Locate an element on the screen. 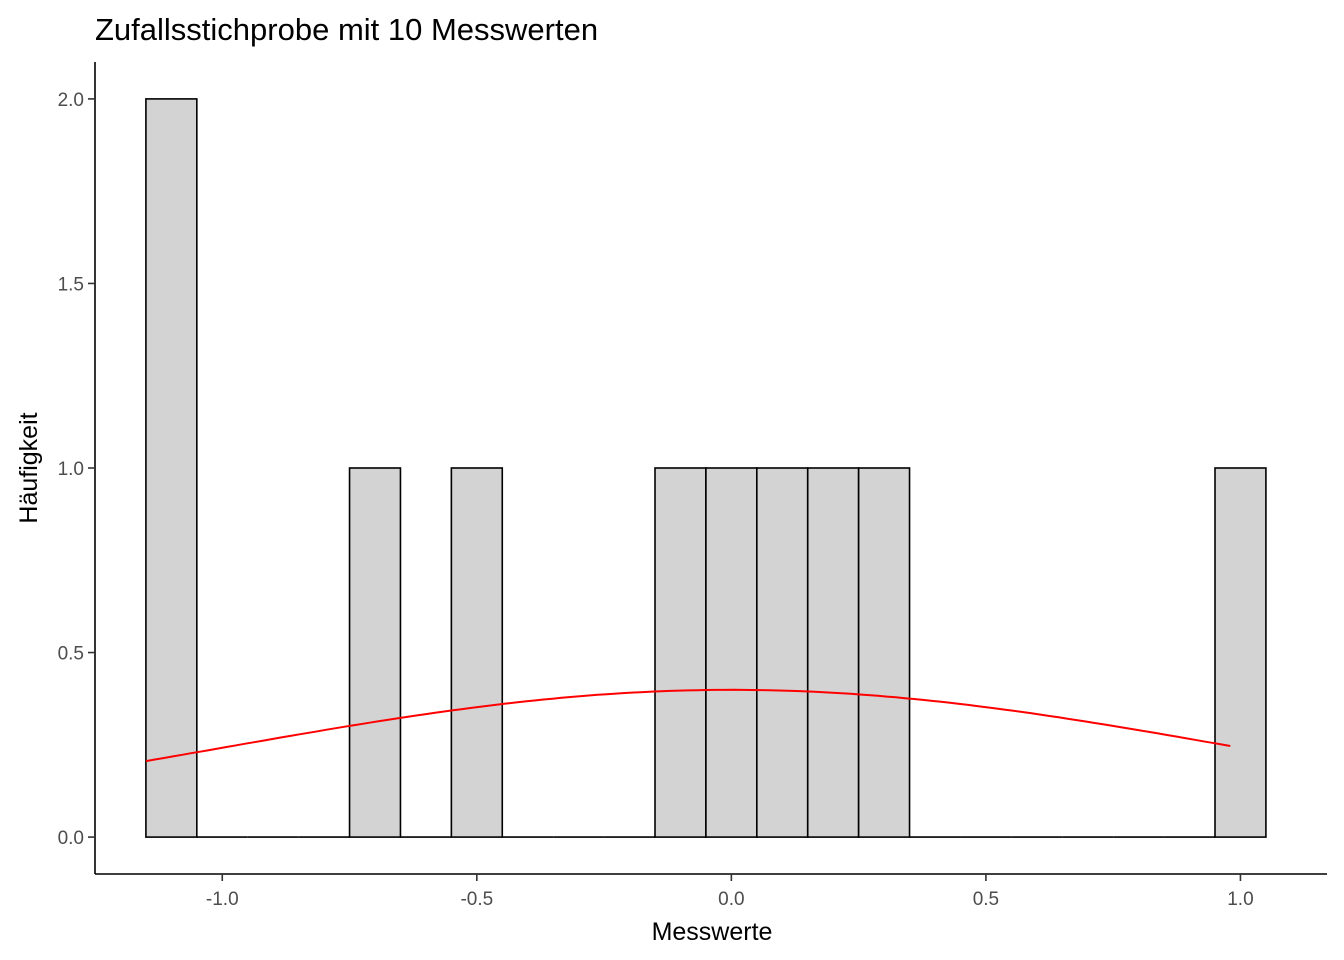  x-axis-ticks: -1.0 -0.5 0.0 0.5 1.0 is located at coordinates (730, 892).